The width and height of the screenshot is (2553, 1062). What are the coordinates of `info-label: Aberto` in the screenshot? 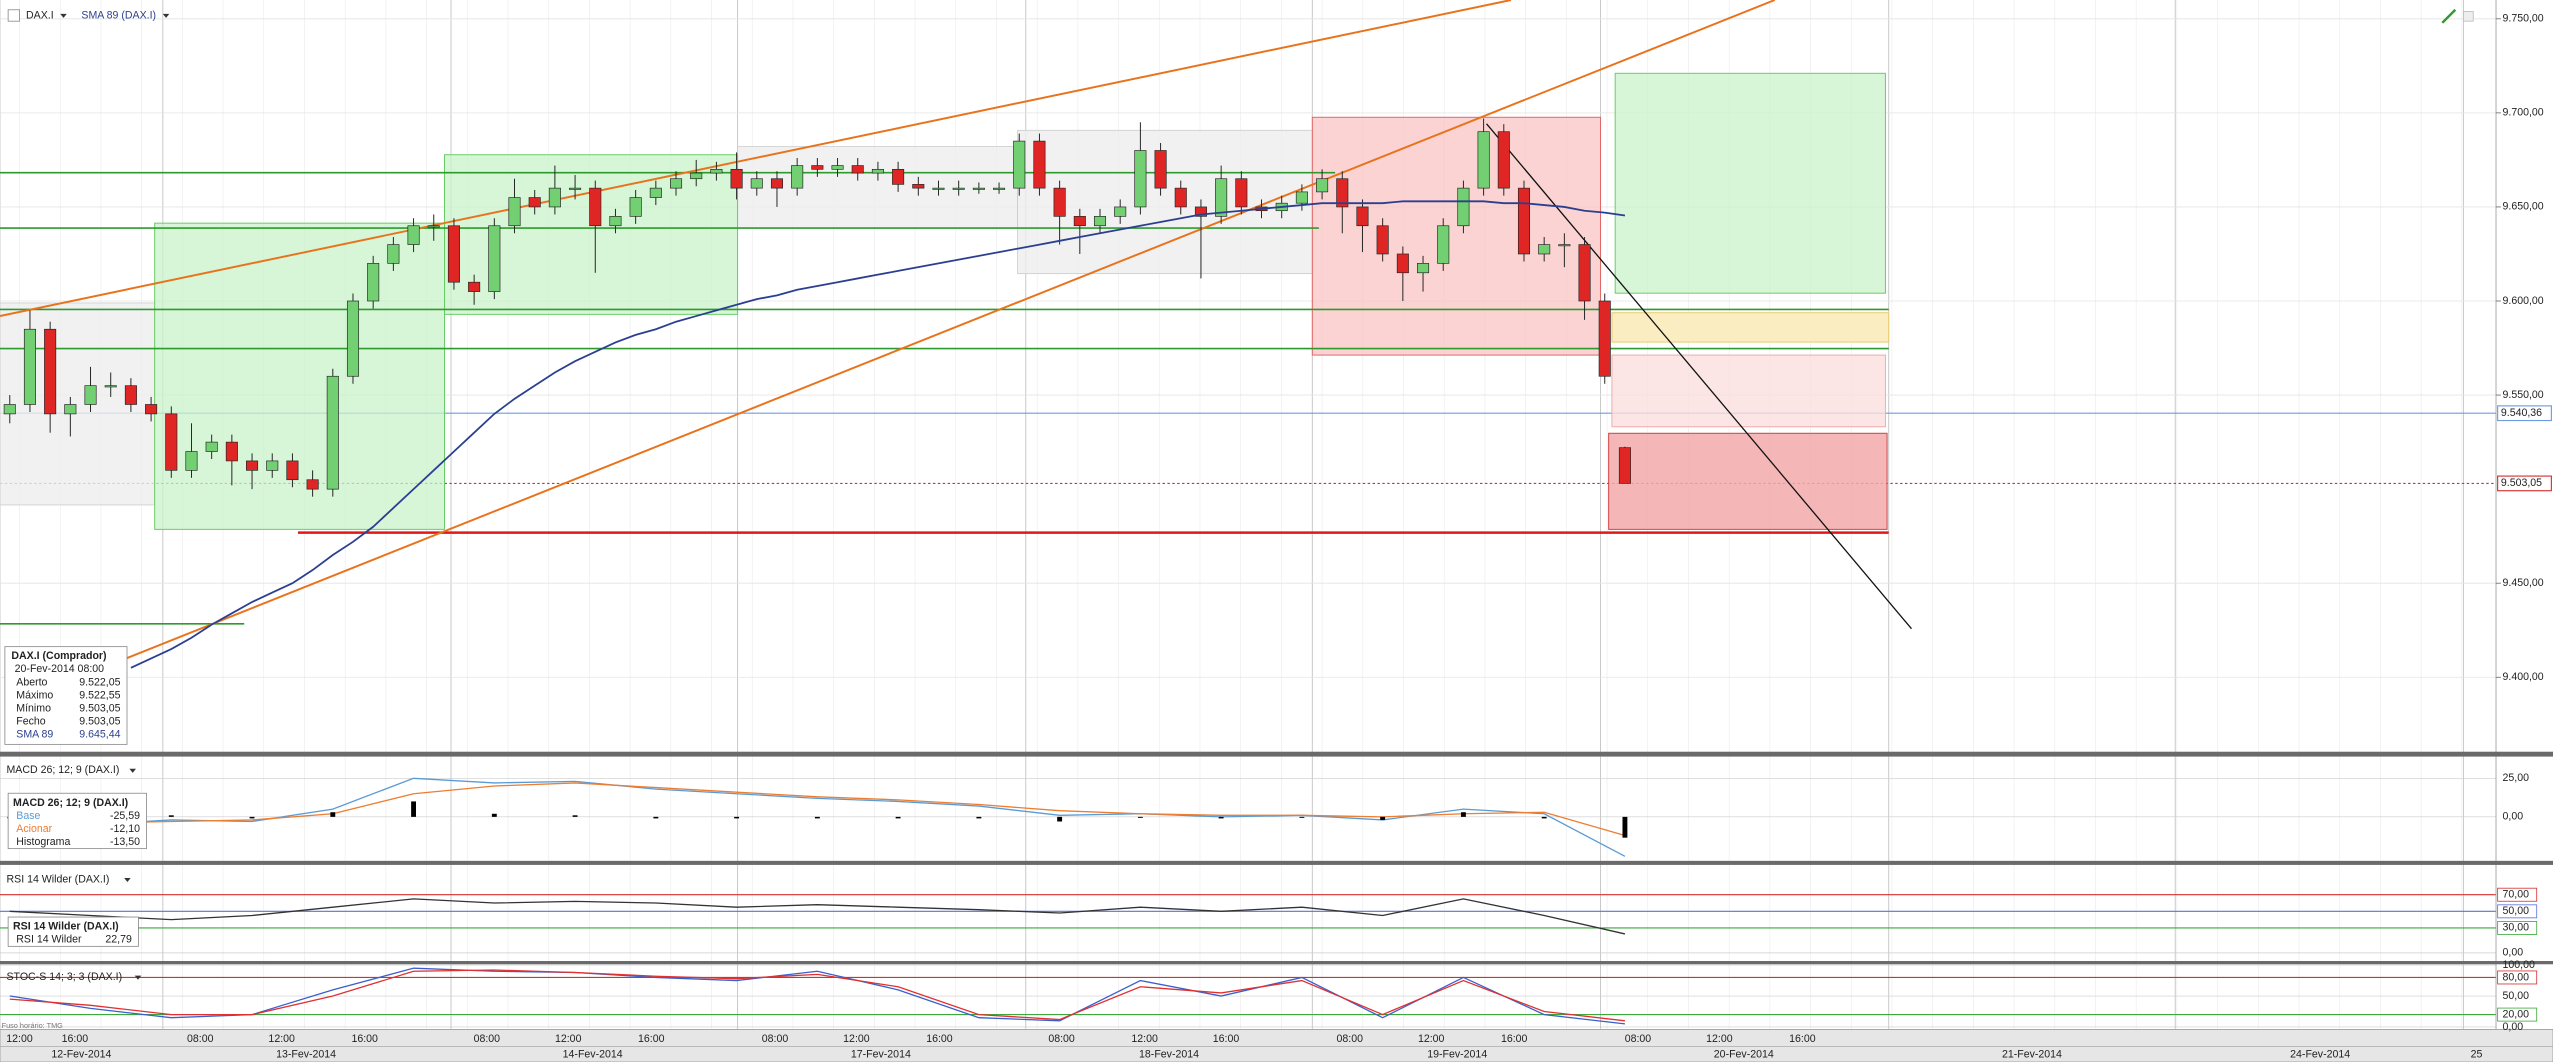 It's located at (31, 682).